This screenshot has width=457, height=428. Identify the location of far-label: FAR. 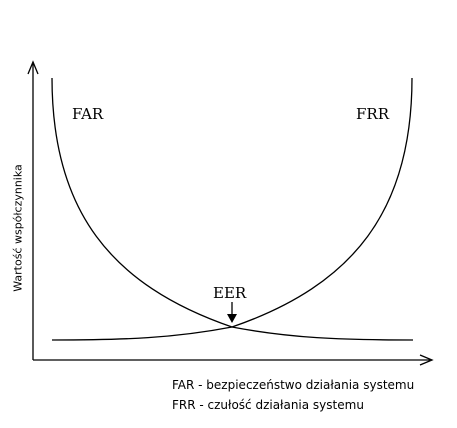
(88, 114).